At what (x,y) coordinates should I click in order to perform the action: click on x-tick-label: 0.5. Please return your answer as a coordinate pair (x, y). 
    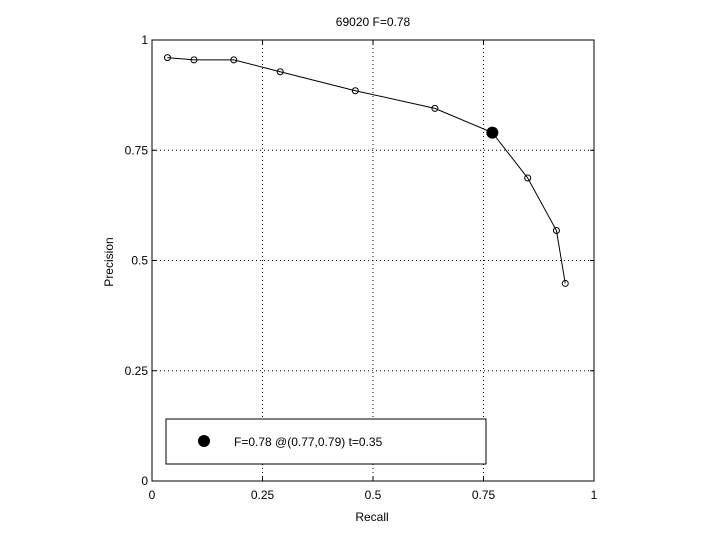
    Looking at the image, I should click on (373, 495).